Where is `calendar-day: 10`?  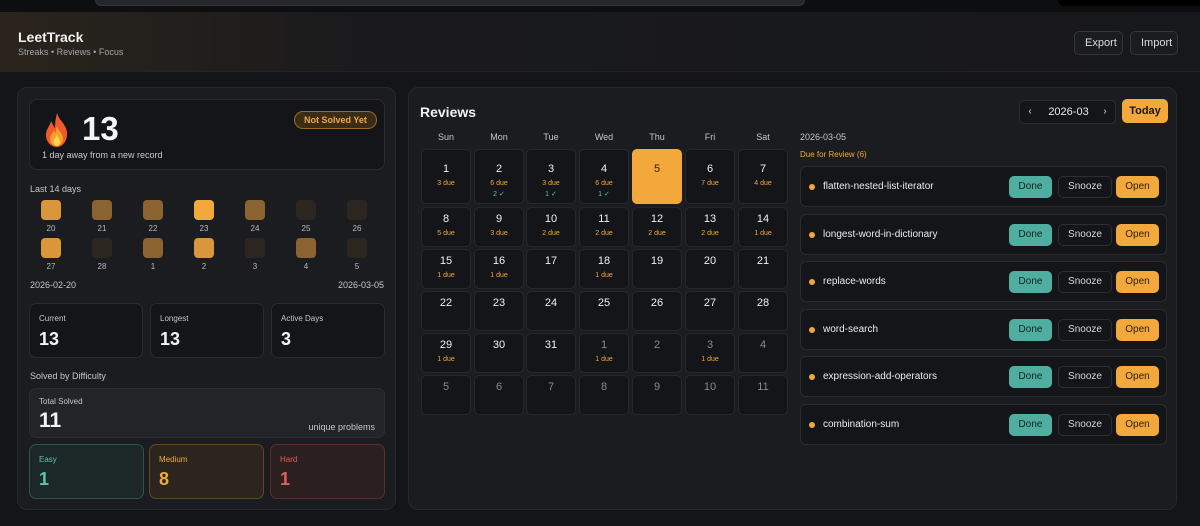 calendar-day: 10 is located at coordinates (710, 395).